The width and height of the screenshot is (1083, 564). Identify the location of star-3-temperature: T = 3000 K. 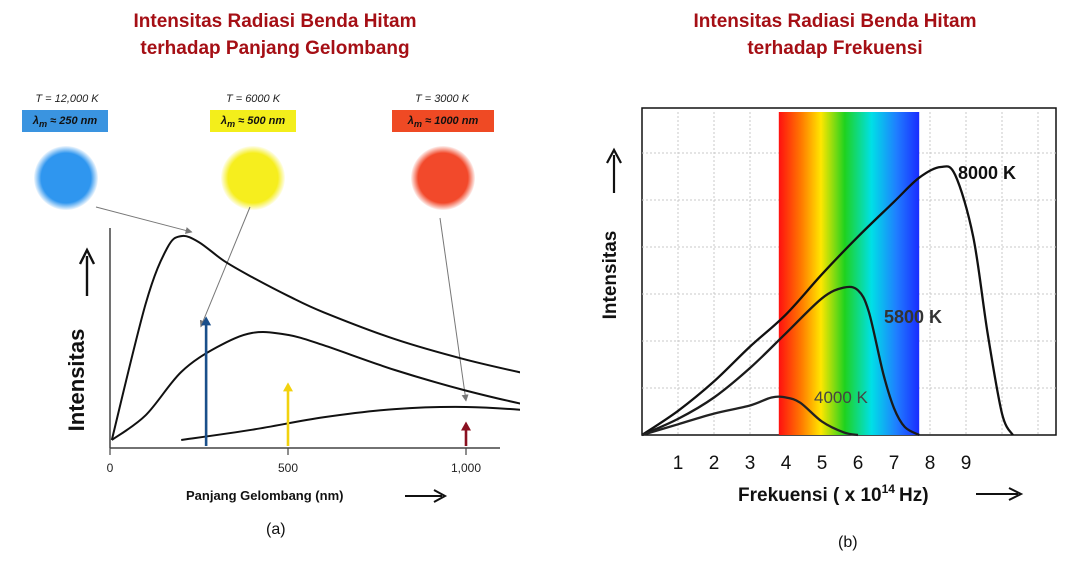
(442, 99).